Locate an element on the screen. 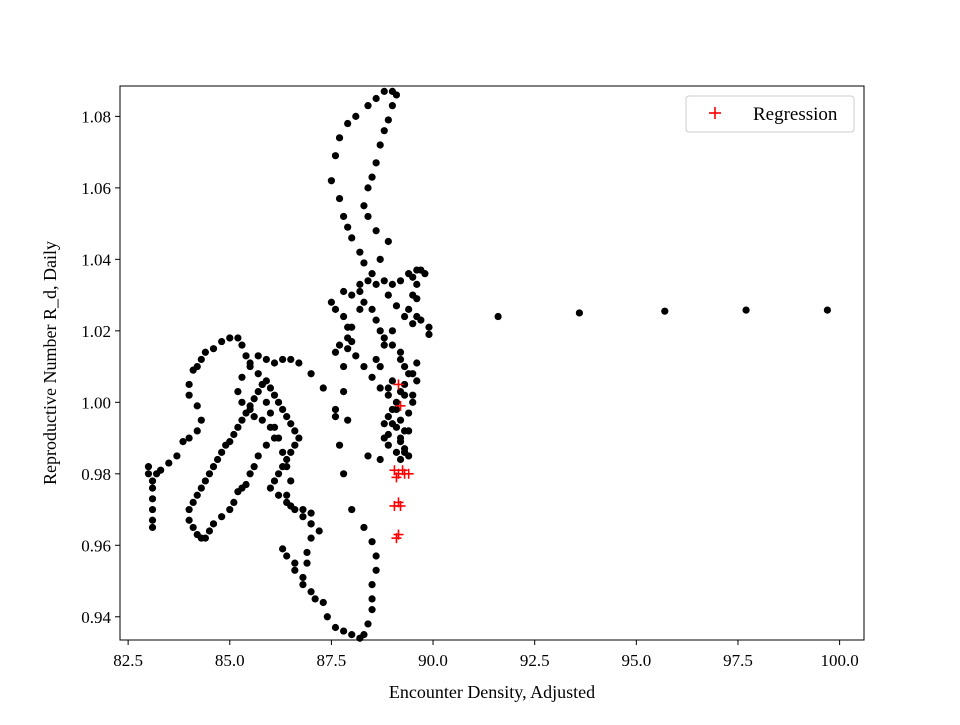 The height and width of the screenshot is (725, 960). legend: Regression is located at coordinates (770, 114).